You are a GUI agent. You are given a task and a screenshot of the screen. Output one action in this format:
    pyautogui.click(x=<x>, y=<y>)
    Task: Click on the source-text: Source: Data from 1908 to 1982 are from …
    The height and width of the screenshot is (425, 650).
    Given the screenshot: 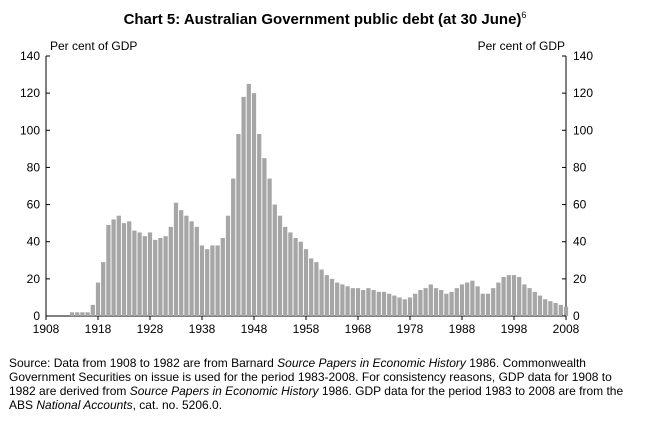 What is the action you would take?
    pyautogui.click(x=143, y=363)
    